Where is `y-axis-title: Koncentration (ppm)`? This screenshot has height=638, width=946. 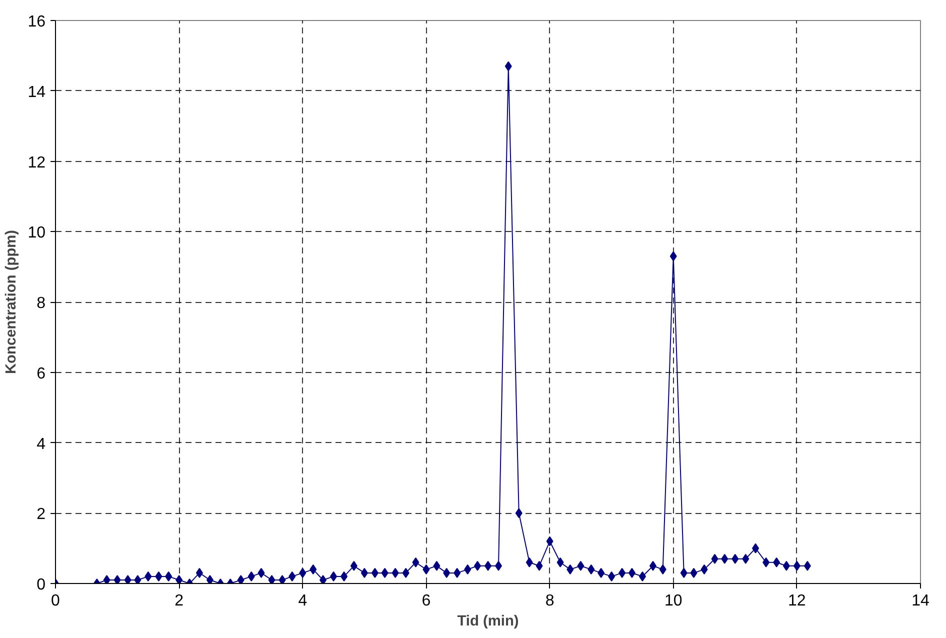
y-axis-title: Koncentration (ppm) is located at coordinates (12, 302).